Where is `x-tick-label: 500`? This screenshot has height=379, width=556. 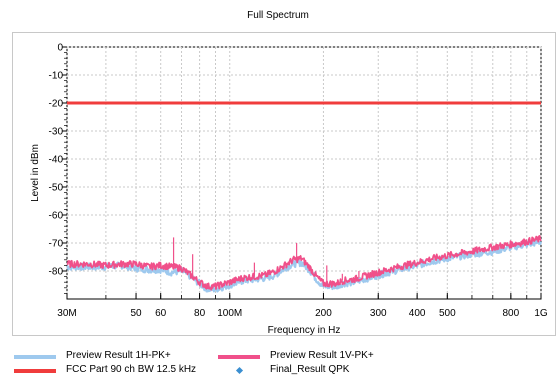 x-tick-label: 500 is located at coordinates (447, 313).